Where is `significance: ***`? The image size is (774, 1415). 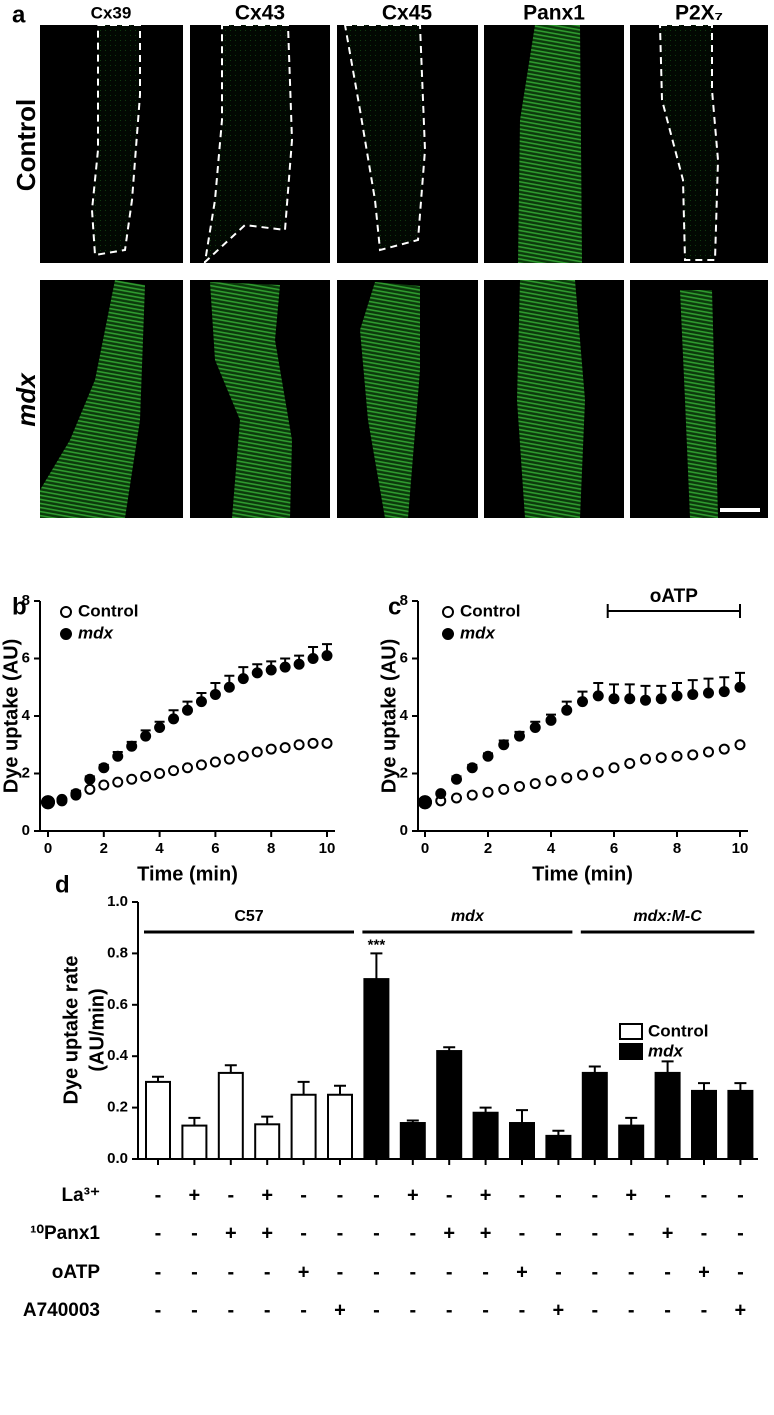 significance: *** is located at coordinates (377, 944).